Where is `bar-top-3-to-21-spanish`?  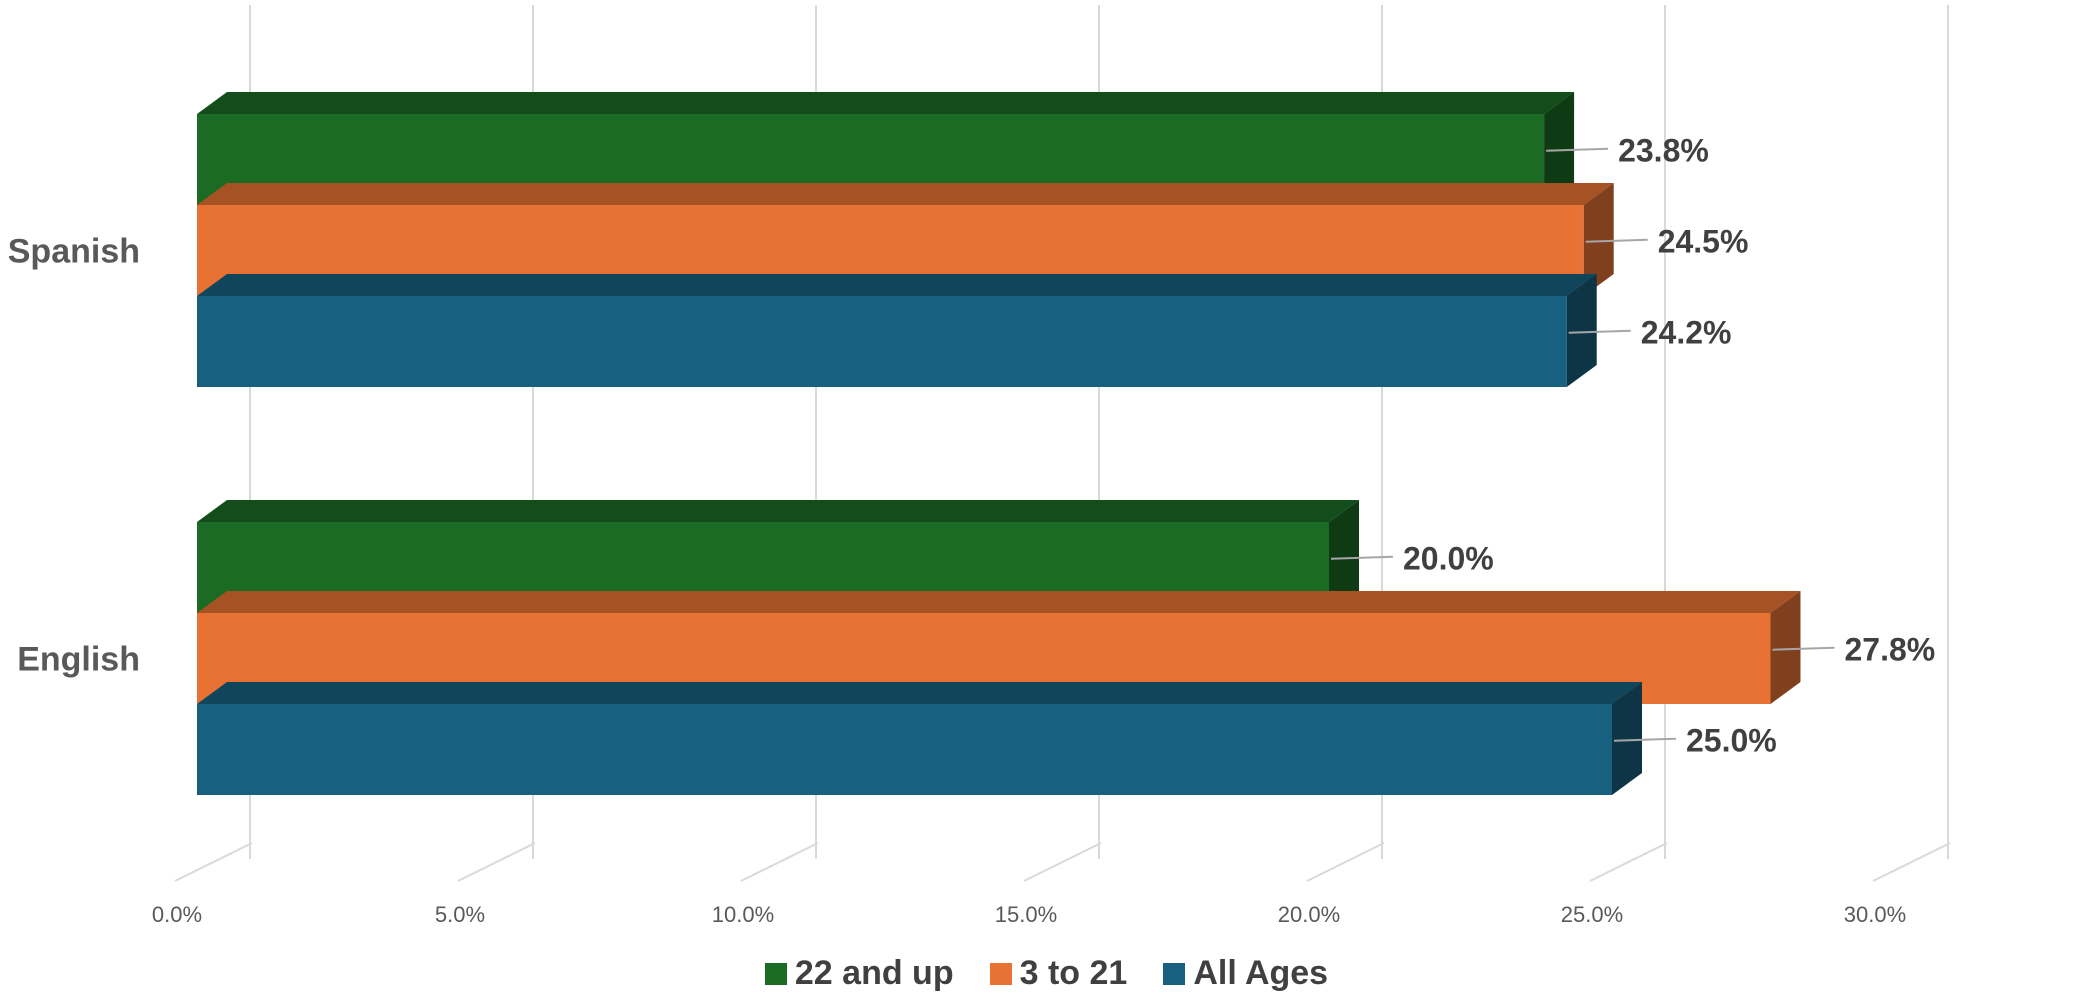 bar-top-3-to-21-spanish is located at coordinates (905, 194).